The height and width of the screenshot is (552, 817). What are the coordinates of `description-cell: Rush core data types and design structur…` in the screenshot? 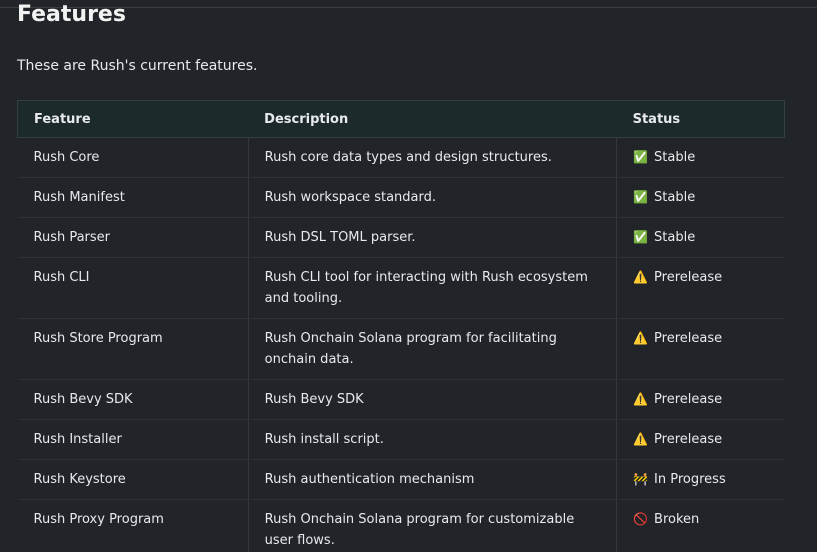 It's located at (432, 157).